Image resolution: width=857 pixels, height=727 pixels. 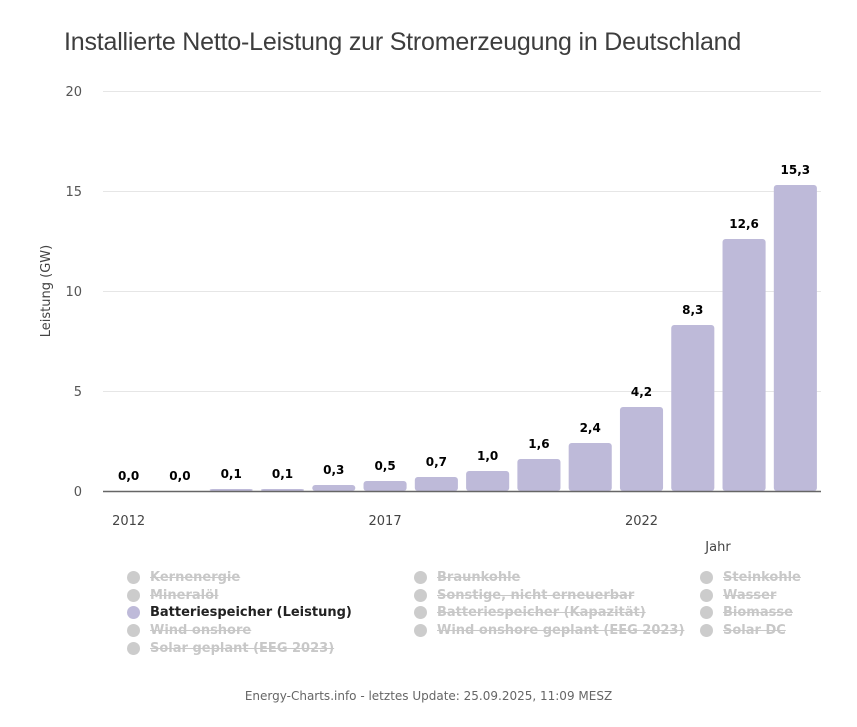 What do you see at coordinates (488, 481) in the screenshot?
I see `bar-2019` at bounding box center [488, 481].